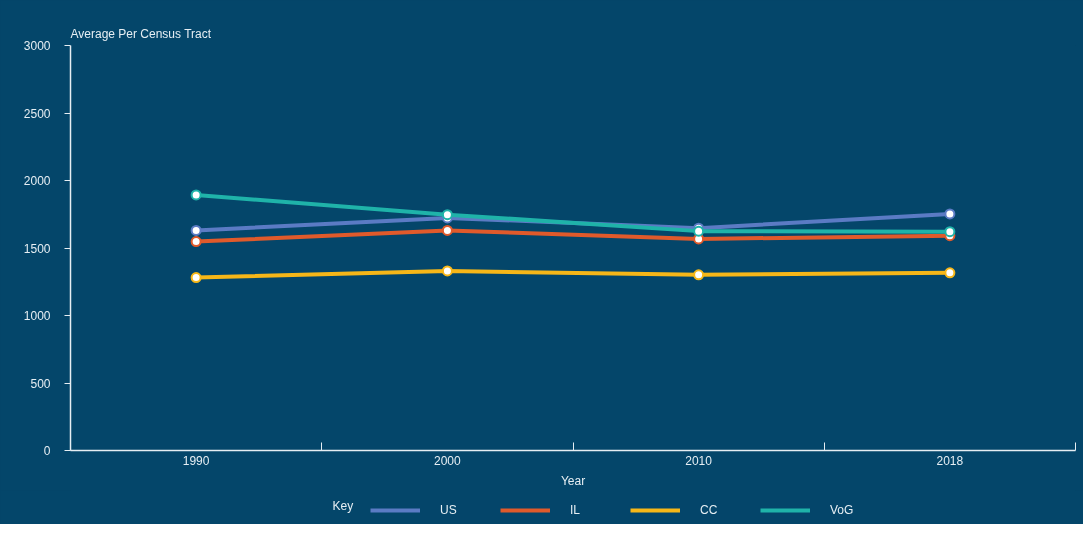 The width and height of the screenshot is (1088, 547). What do you see at coordinates (196, 460) in the screenshot?
I see `x-tick-label: 1990` at bounding box center [196, 460].